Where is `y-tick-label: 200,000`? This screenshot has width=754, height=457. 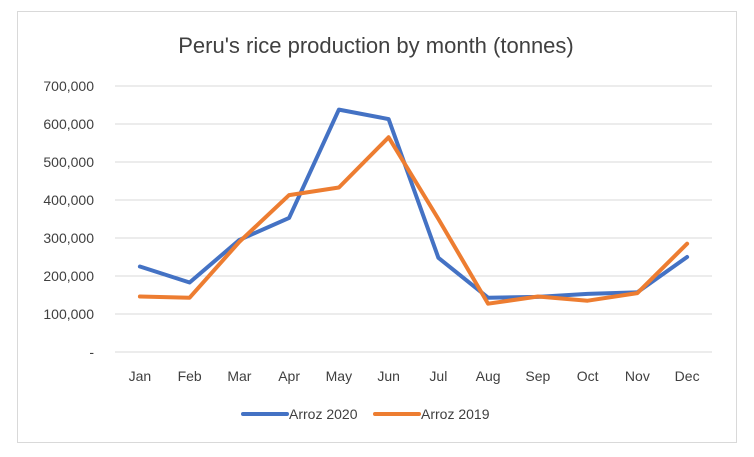 y-tick-label: 200,000 is located at coordinates (68, 276).